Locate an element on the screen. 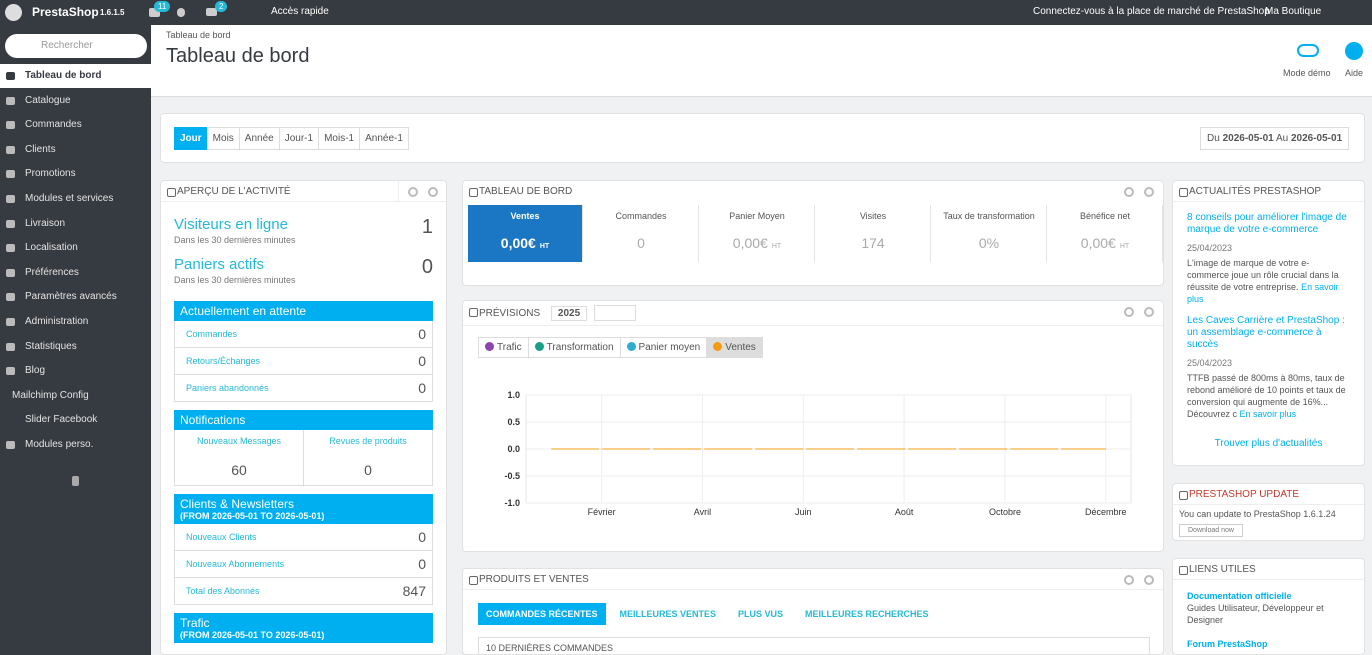 This screenshot has width=1372, height=655. a: Trouver plus d'actualités is located at coordinates (1268, 443).